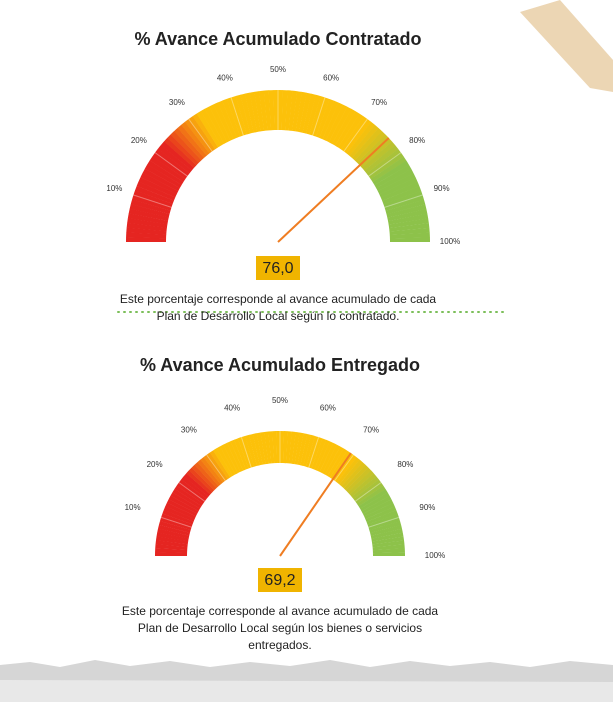 The width and height of the screenshot is (613, 702). What do you see at coordinates (371, 430) in the screenshot?
I see `tick-label: 70%` at bounding box center [371, 430].